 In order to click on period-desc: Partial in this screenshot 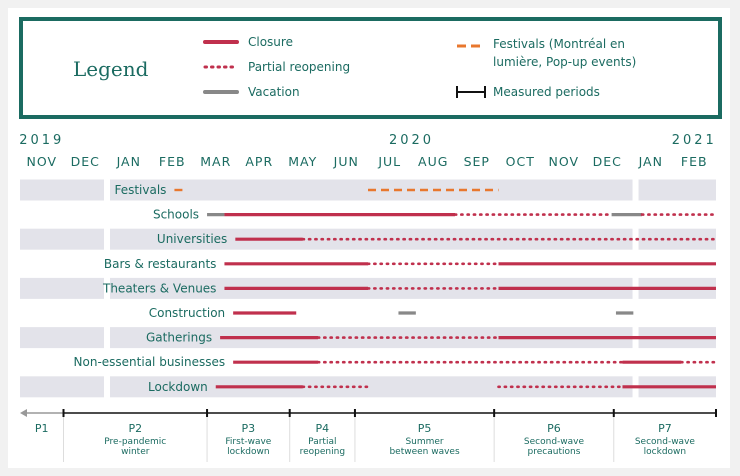, I will do `click(322, 442)`.